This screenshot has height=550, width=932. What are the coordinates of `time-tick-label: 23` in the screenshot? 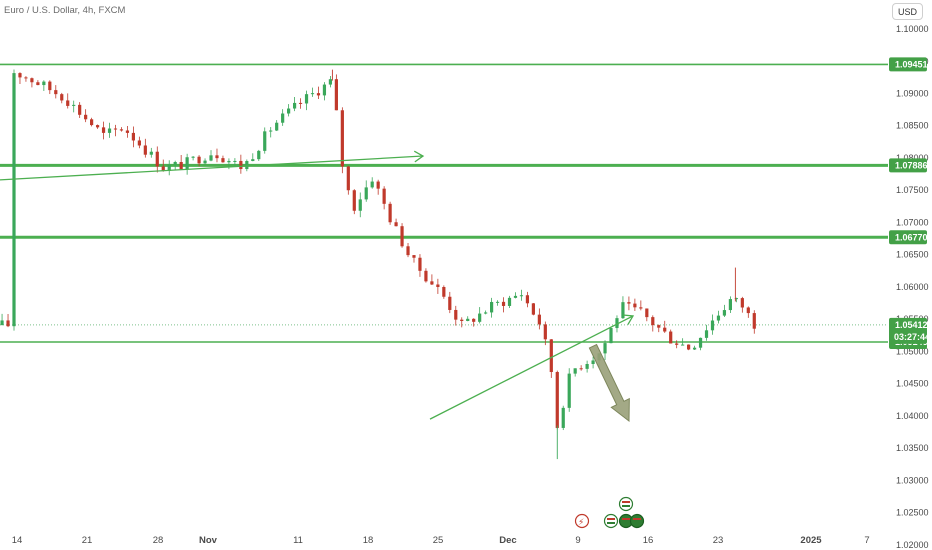 It's located at (718, 540).